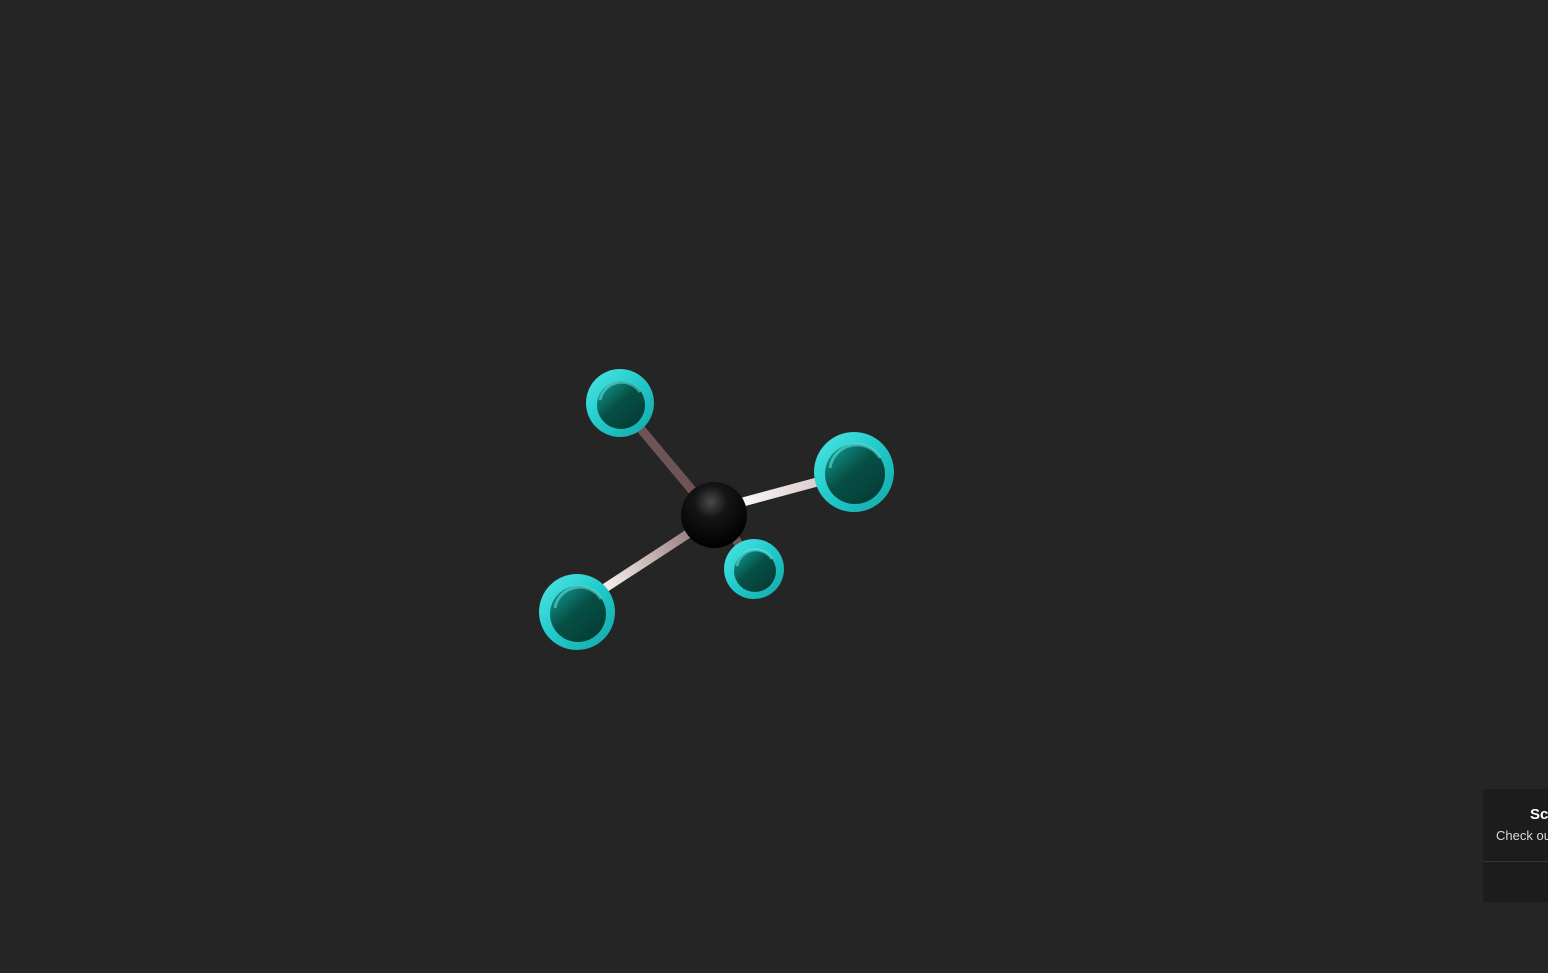 Image resolution: width=1548 pixels, height=973 pixels. I want to click on atom-right, so click(854, 472).